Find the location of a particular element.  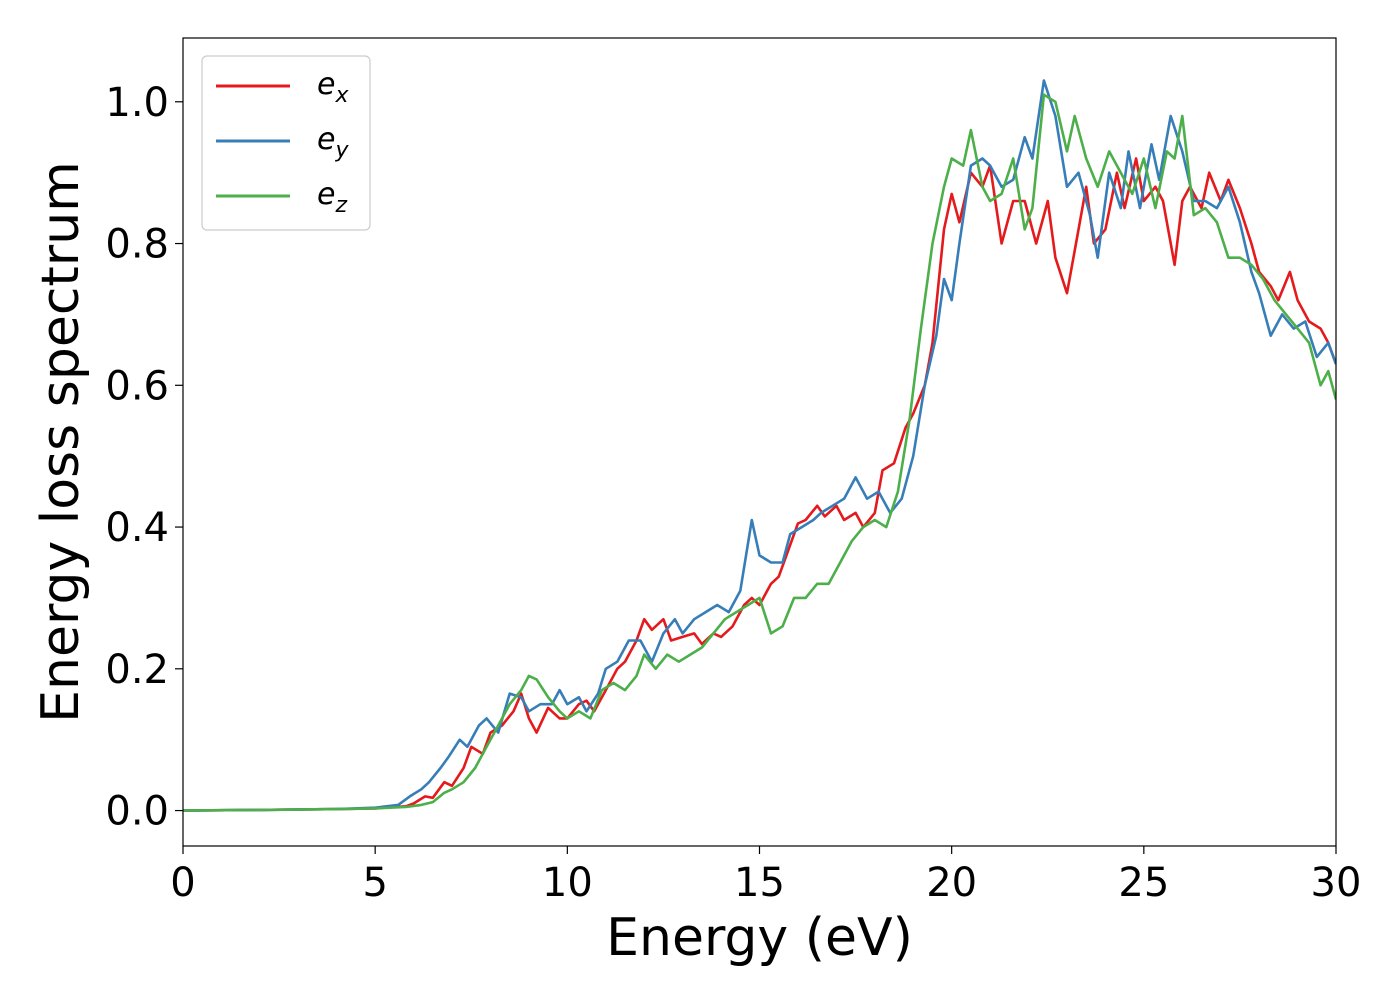

x-tick-label: 20 is located at coordinates (951, 883).